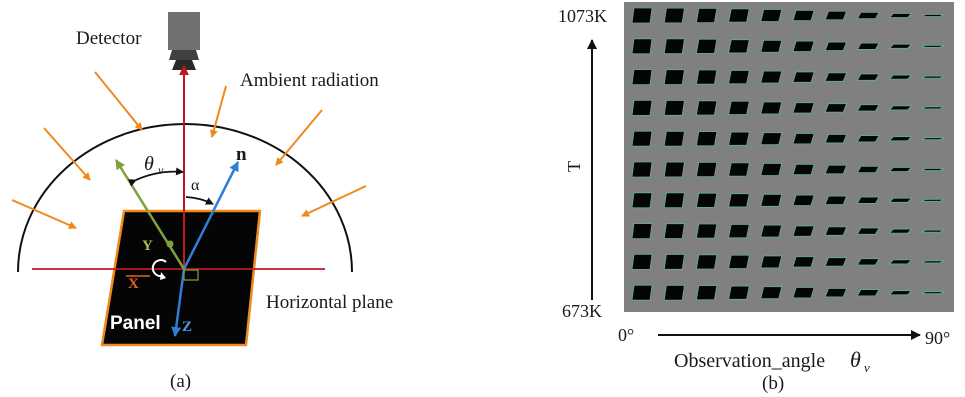 This screenshot has height=397, width=965. I want to click on z-axis-label: Z, so click(187, 327).